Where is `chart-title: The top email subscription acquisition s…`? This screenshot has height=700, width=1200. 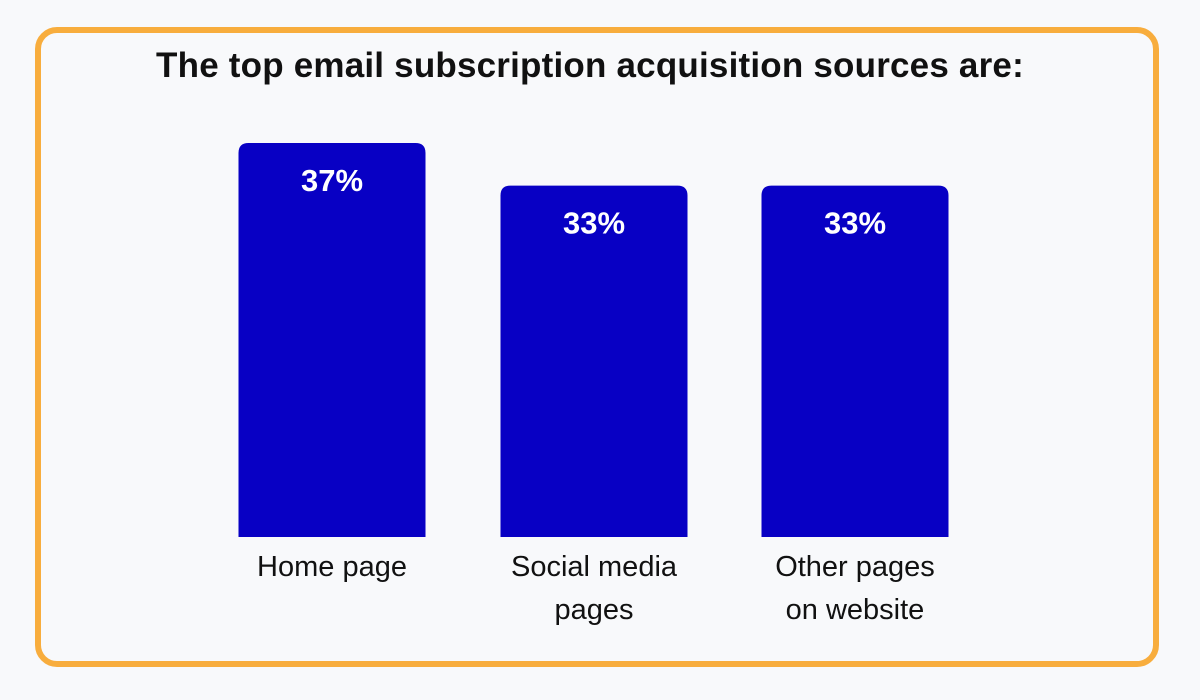
chart-title: The top email subscription acquisition s… is located at coordinates (590, 65).